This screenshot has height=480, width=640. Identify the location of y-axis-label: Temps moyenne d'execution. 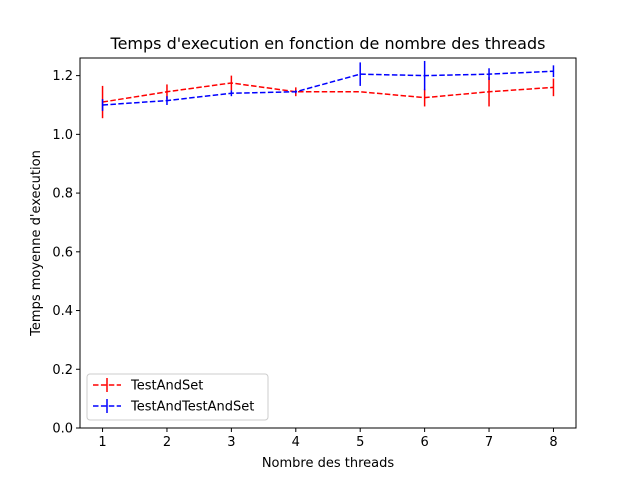
(36, 243).